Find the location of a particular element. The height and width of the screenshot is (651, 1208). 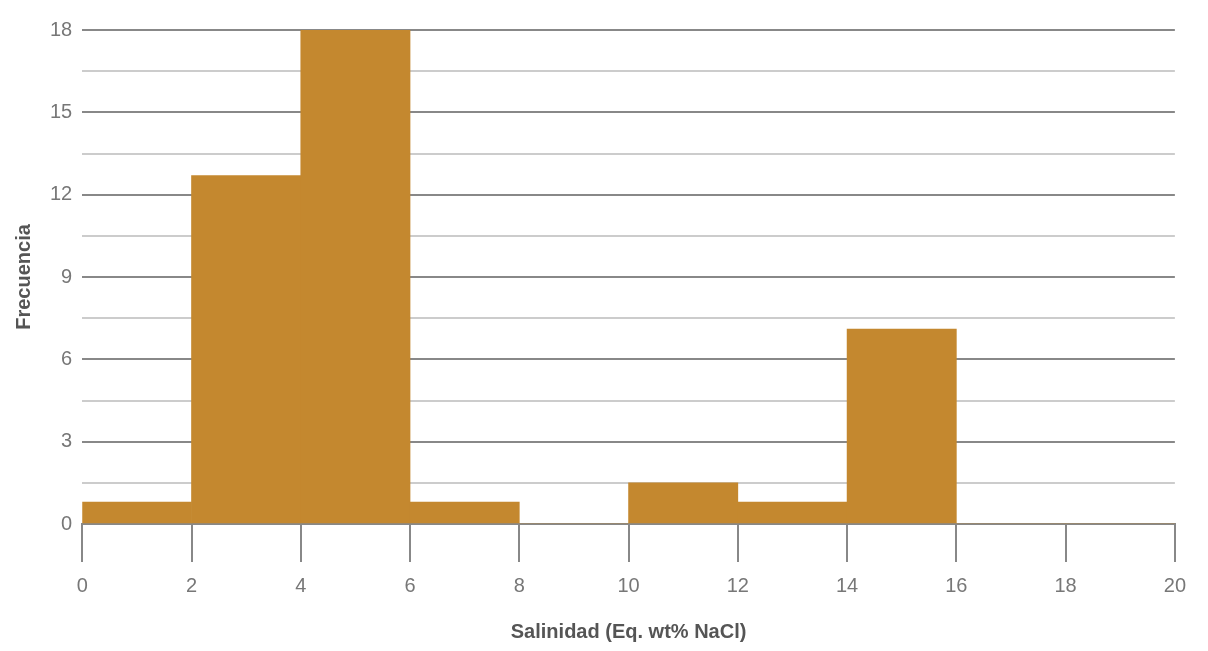

y-tick-label: 12 is located at coordinates (61, 193).